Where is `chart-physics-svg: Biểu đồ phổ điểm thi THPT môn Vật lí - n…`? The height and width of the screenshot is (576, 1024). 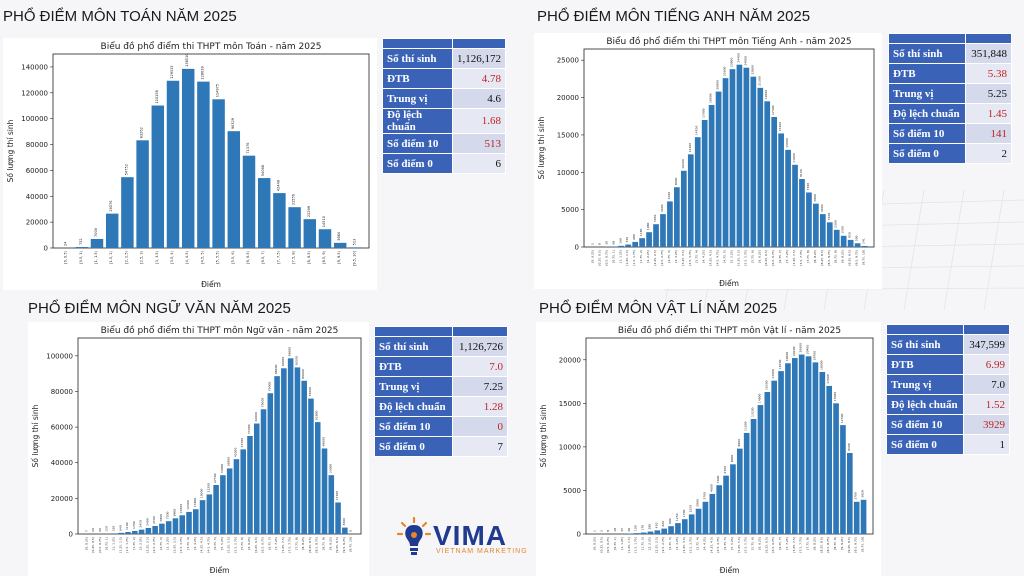
chart-physics-svg: Biểu đồ phổ điểm thi THPT môn Vật lí - n… is located at coordinates (706, 450).